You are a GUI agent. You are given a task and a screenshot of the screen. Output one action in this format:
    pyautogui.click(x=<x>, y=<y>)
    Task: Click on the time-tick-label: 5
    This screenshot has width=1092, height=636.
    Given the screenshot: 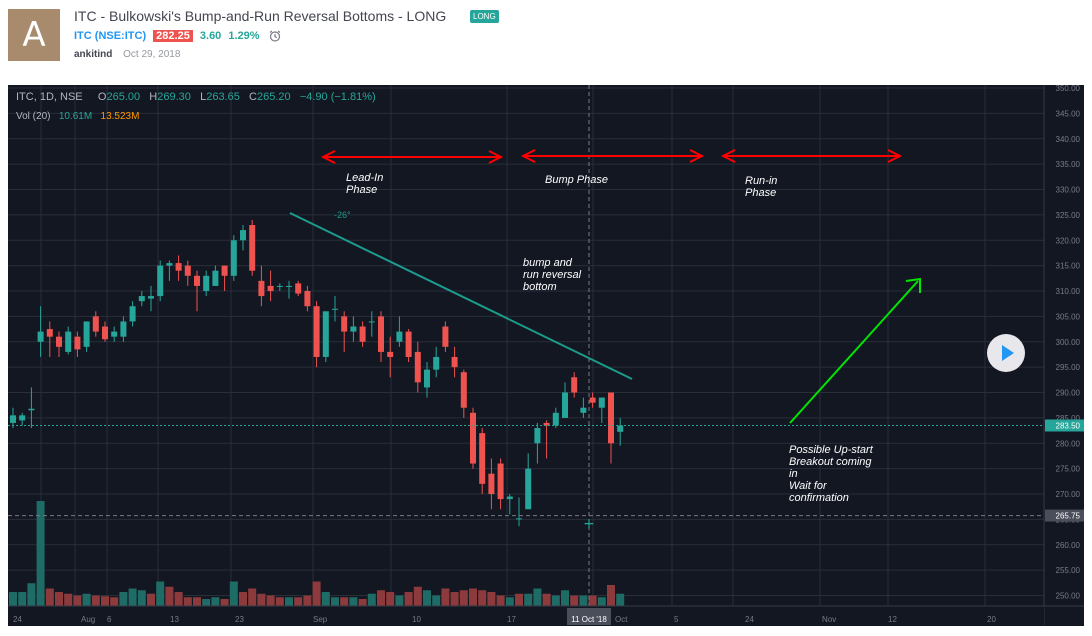 What is the action you would take?
    pyautogui.click(x=676, y=619)
    